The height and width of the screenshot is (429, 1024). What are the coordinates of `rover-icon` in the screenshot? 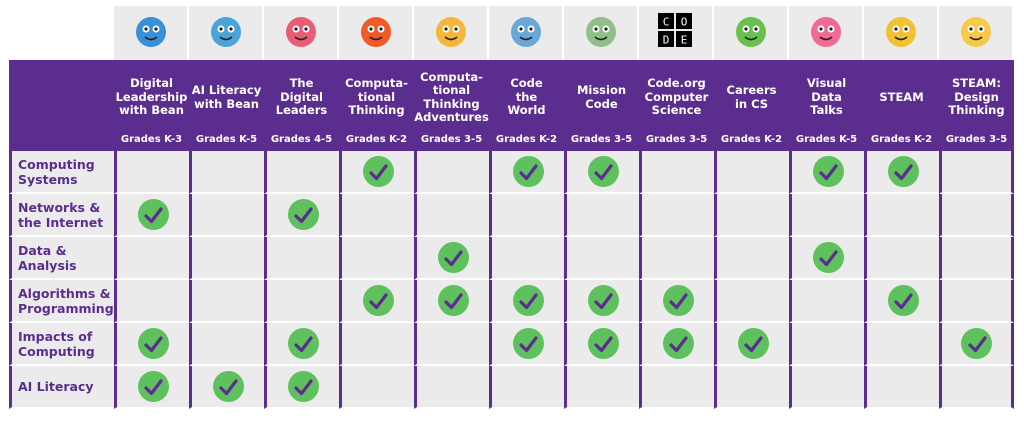 It's located at (601, 33).